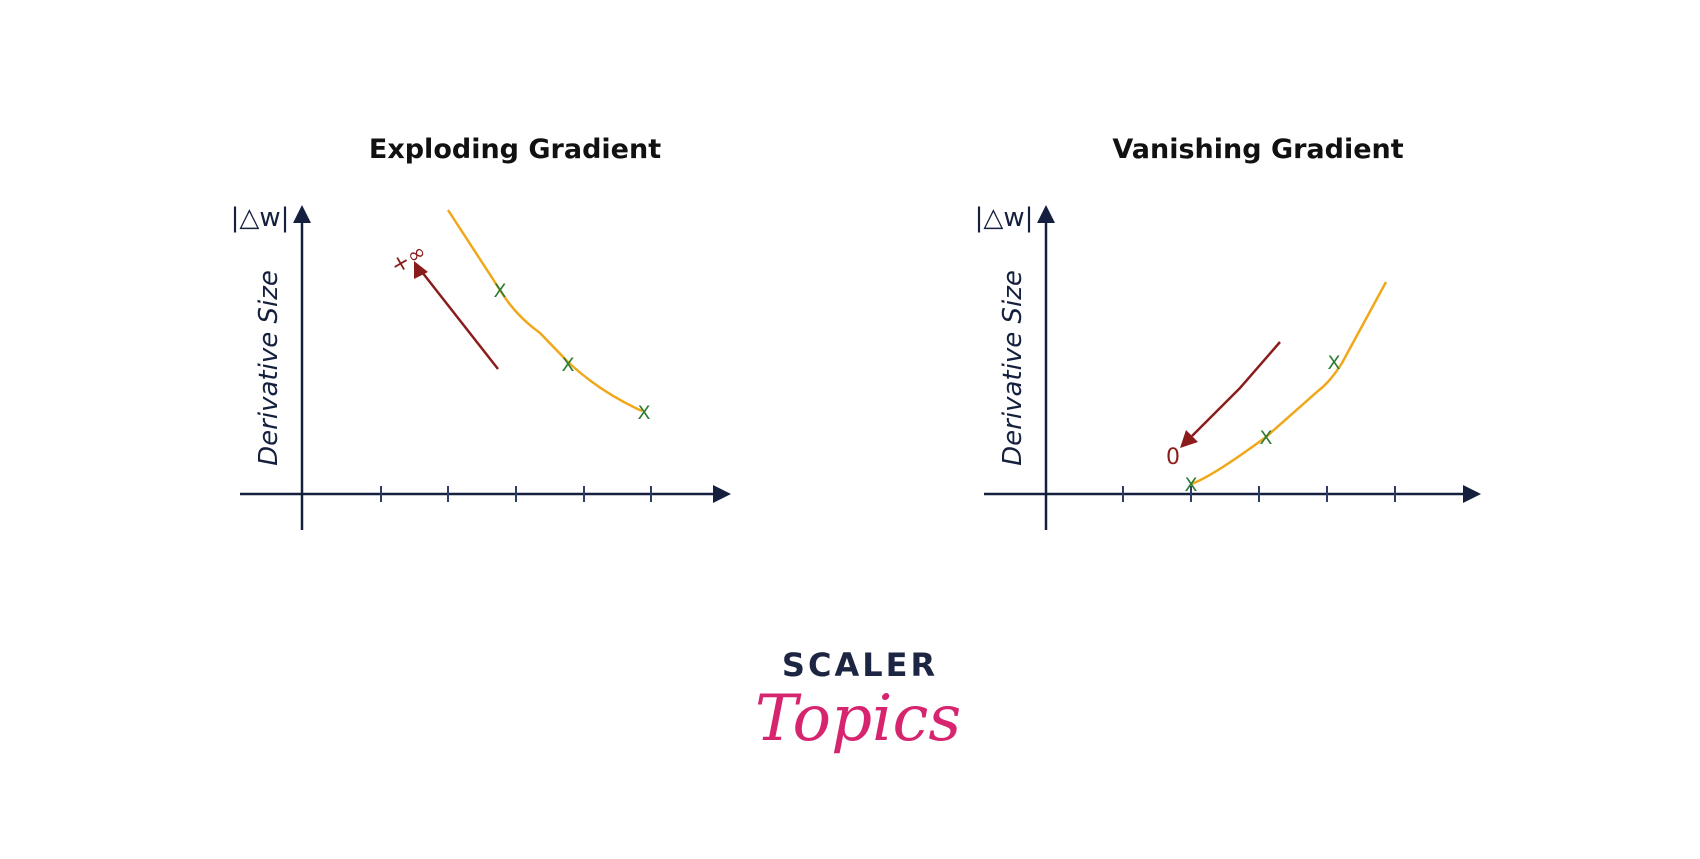  Describe the element at coordinates (515, 149) in the screenshot. I see `panel-title: Exploding Gradient` at that location.